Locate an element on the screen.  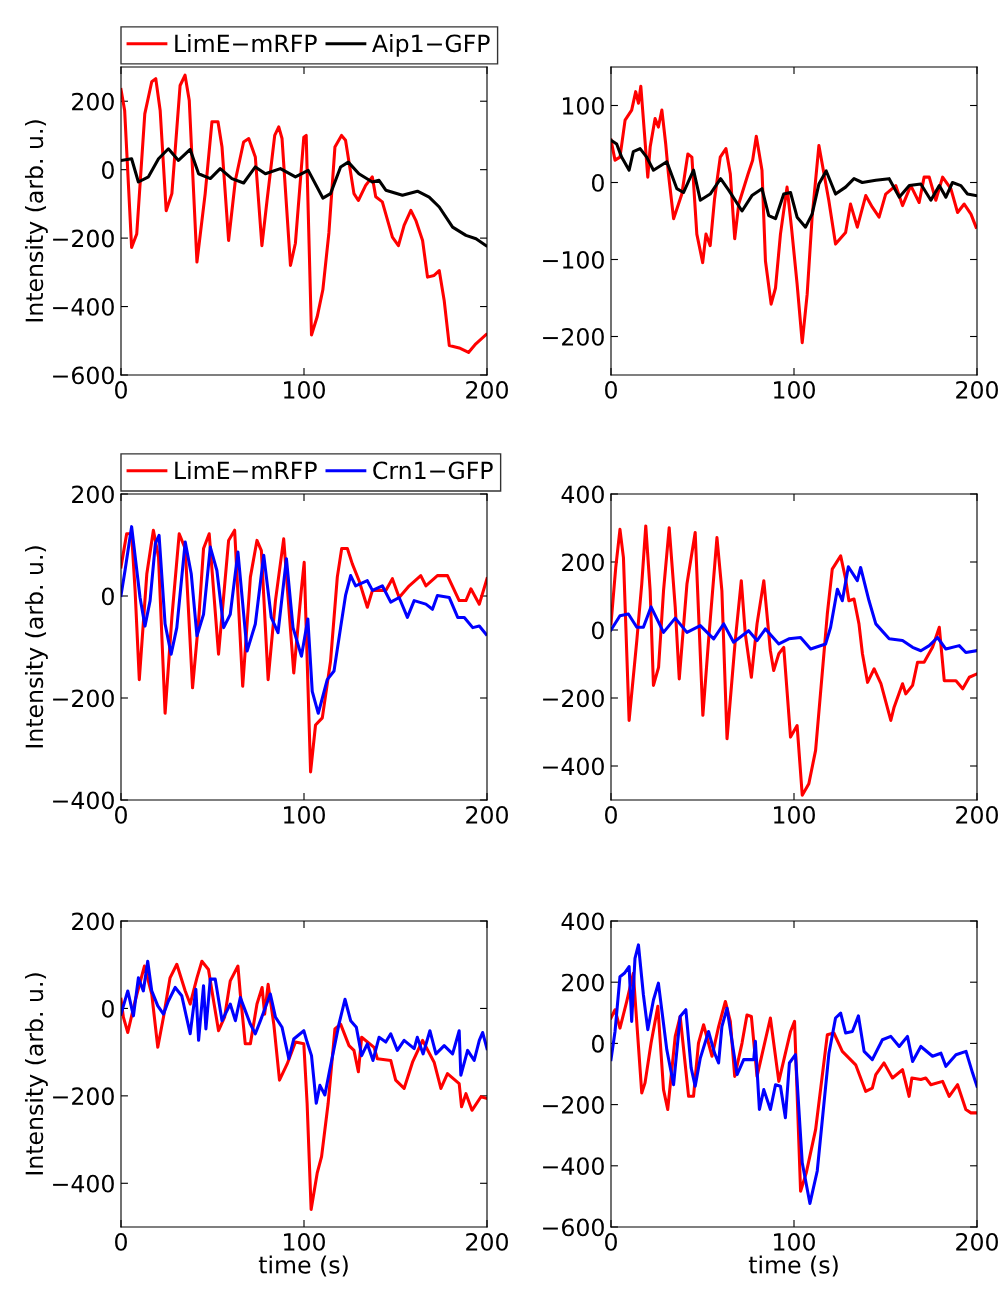
legend-label: Crn1−GFP is located at coordinates (433, 470).